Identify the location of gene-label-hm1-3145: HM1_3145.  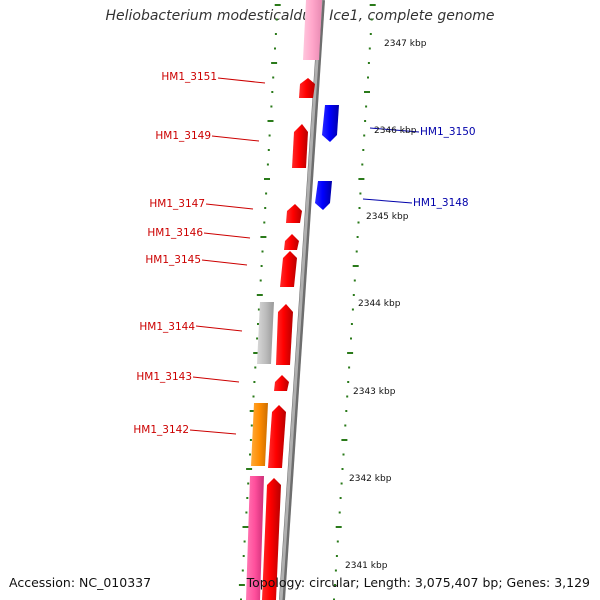
(173, 260).